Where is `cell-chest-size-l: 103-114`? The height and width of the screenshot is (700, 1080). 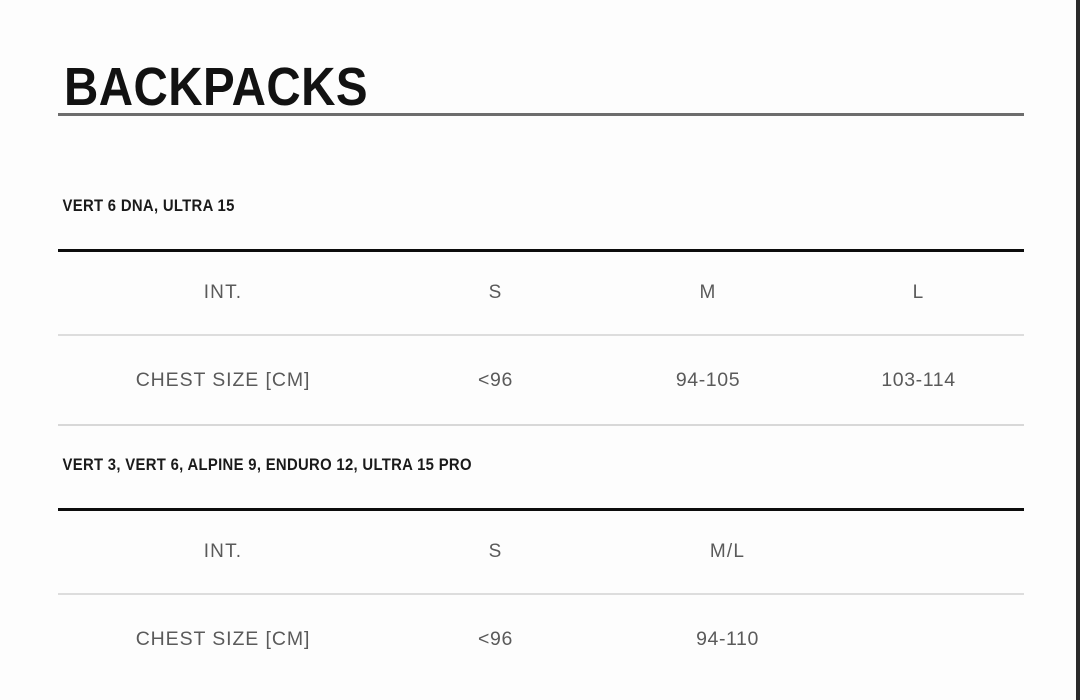
cell-chest-size-l: 103-114 is located at coordinates (918, 379).